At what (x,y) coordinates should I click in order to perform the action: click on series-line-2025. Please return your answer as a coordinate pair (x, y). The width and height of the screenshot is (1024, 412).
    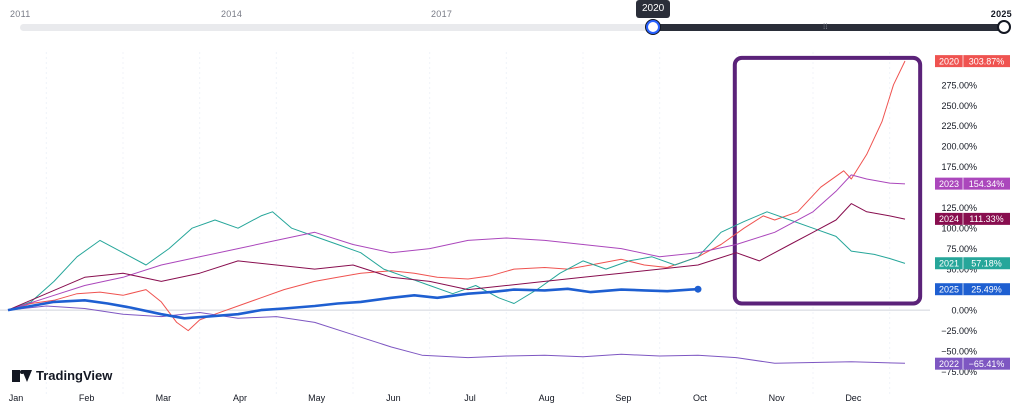
    Looking at the image, I should click on (353, 303).